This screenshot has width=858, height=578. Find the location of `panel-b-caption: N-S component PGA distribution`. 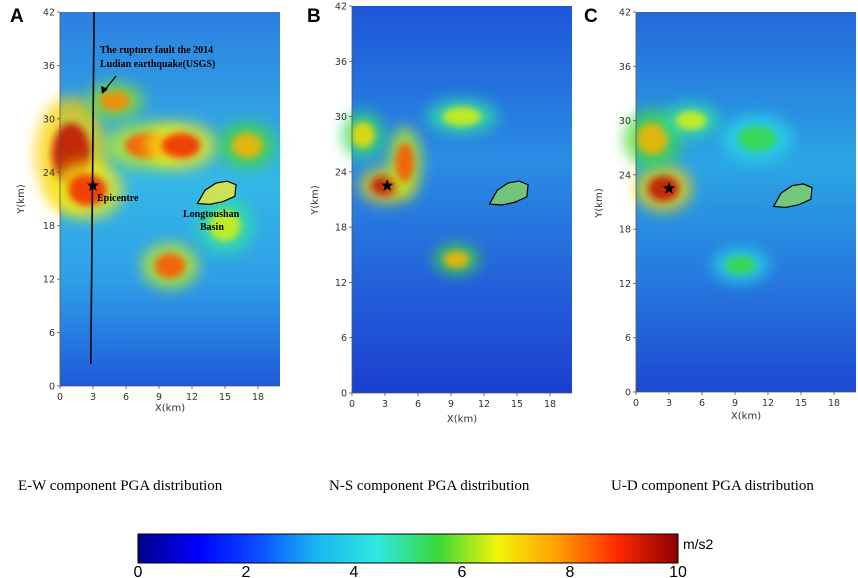

panel-b-caption: N-S component PGA distribution is located at coordinates (429, 486).